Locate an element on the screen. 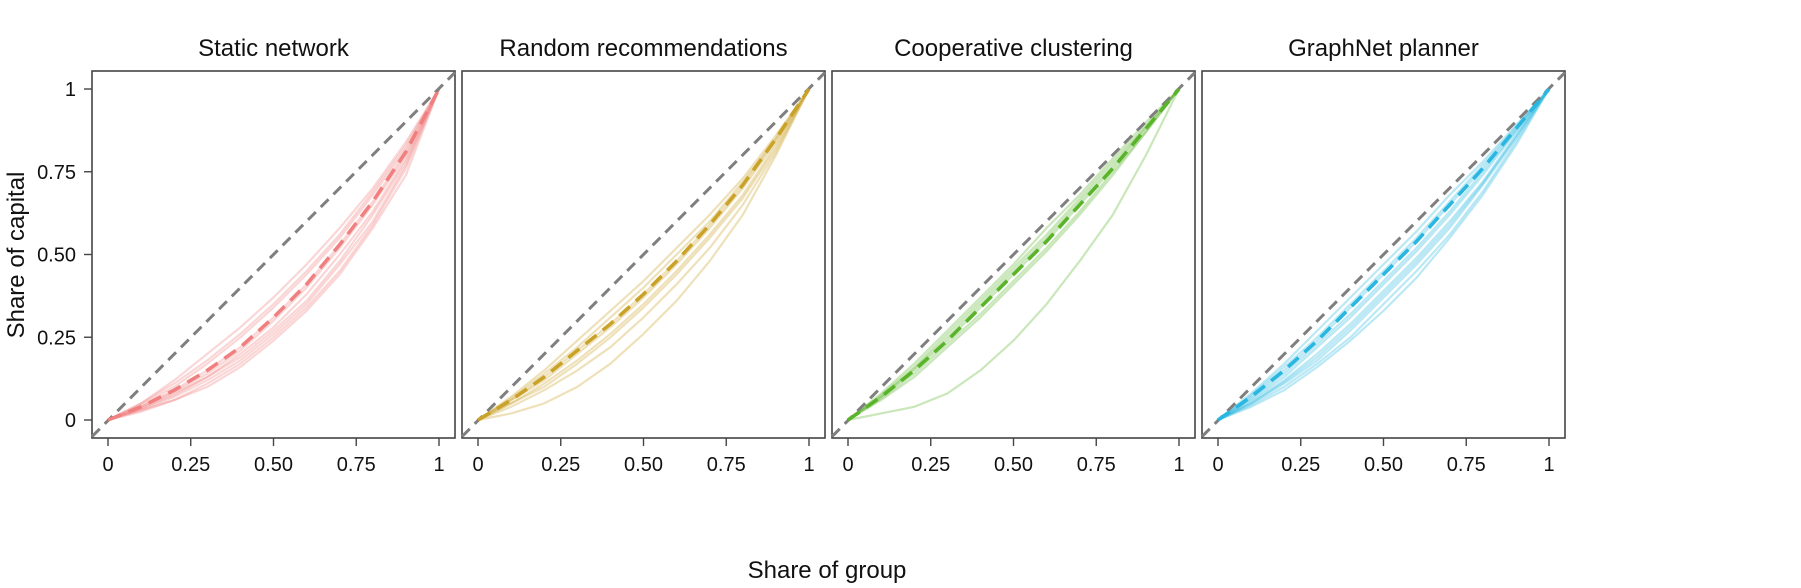 The width and height of the screenshot is (1801, 588). panel-1-equality-line is located at coordinates (273, 254).